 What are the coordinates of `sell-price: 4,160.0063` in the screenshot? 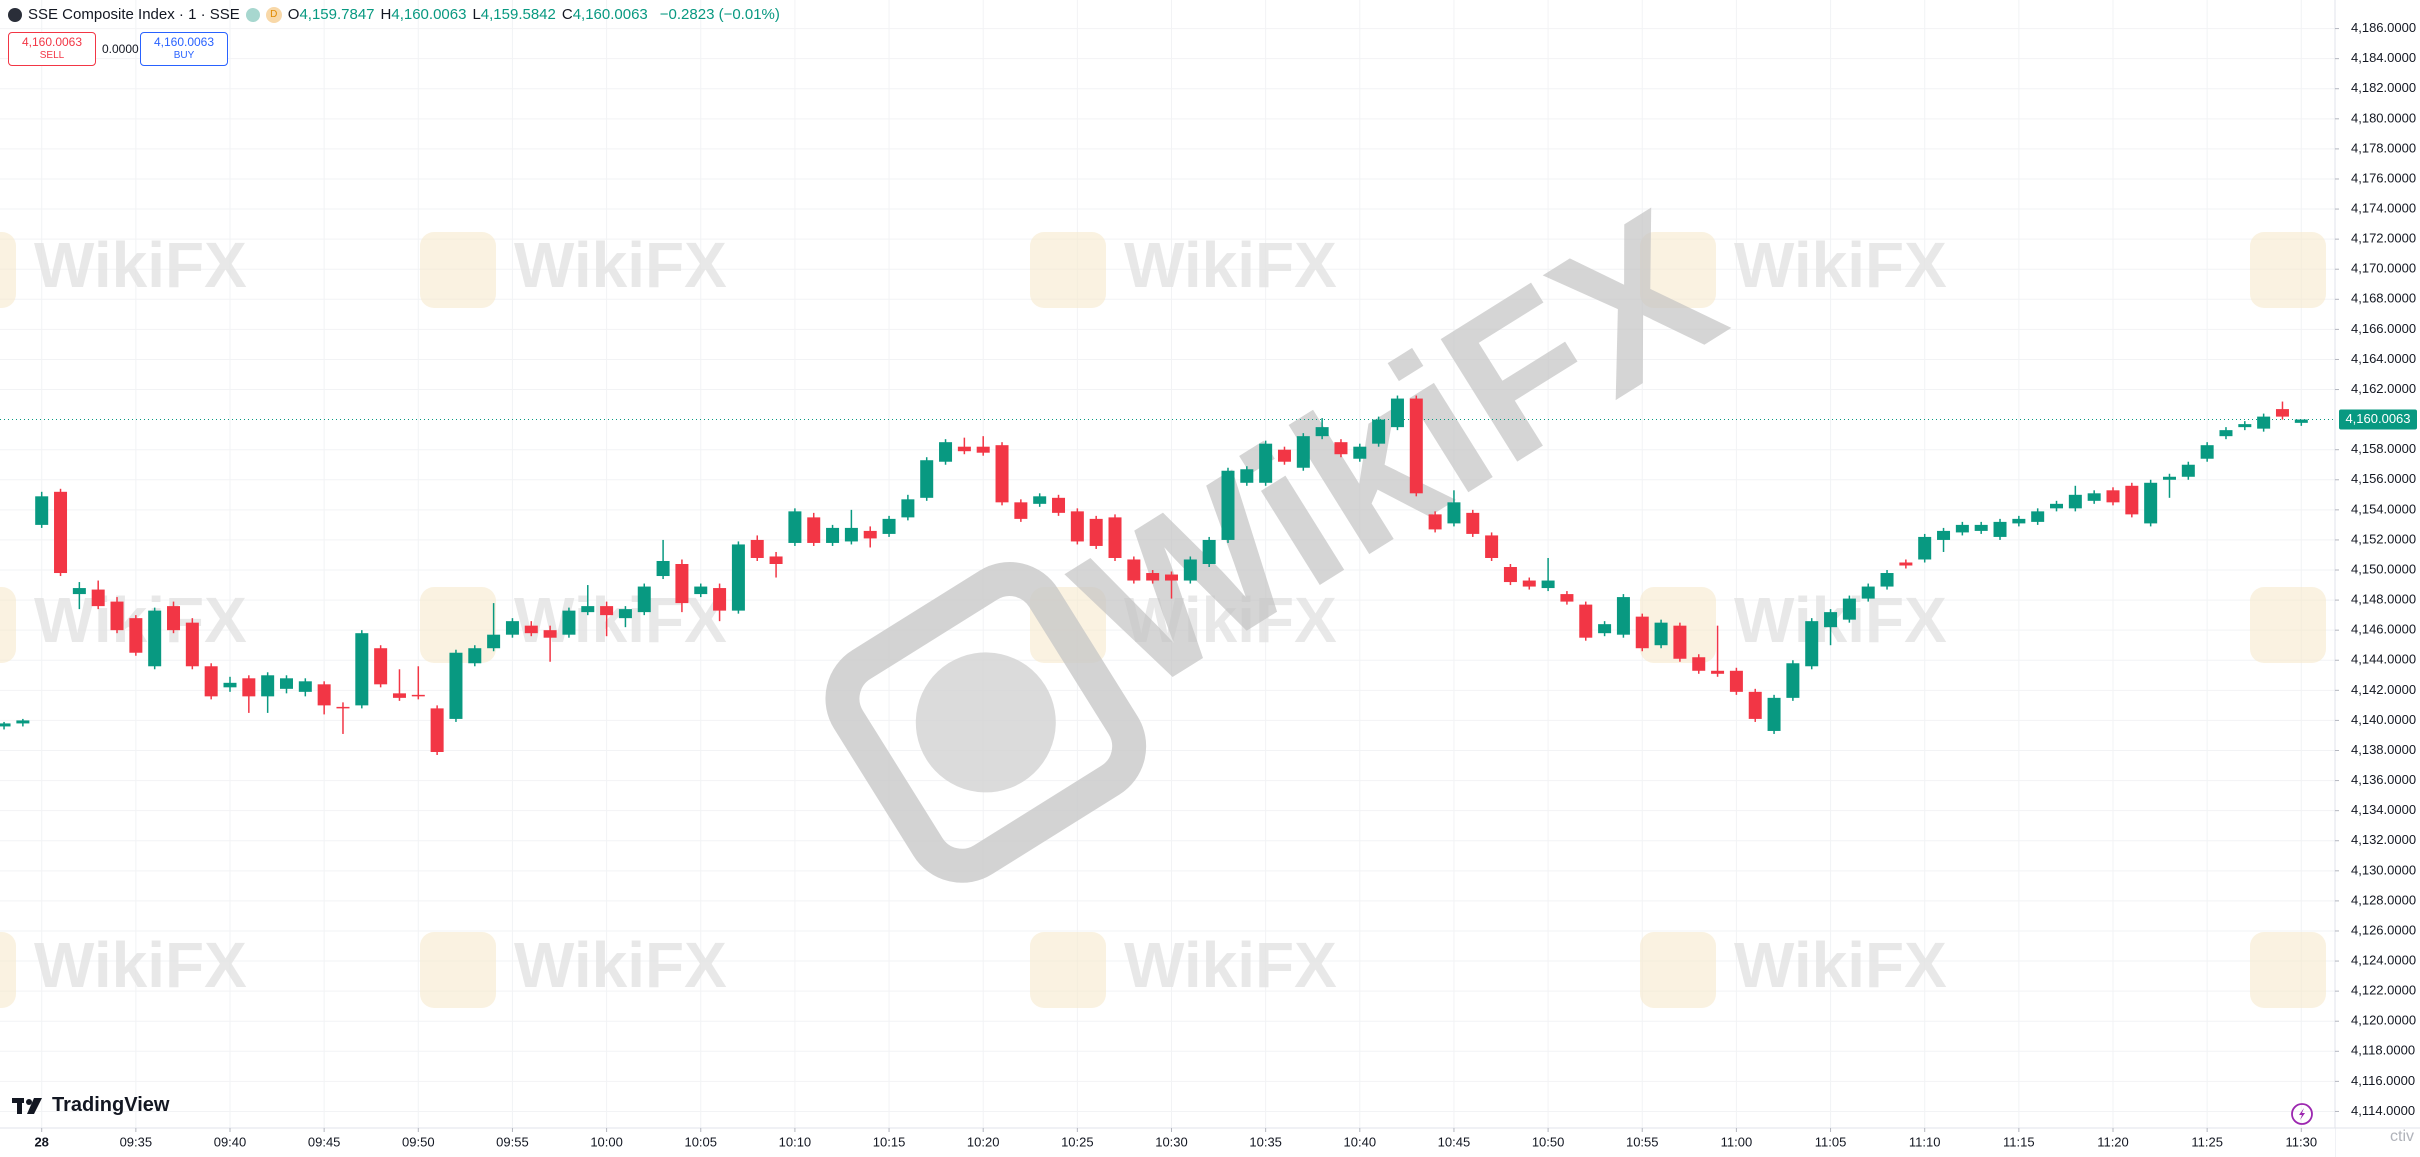 It's located at (52, 42).